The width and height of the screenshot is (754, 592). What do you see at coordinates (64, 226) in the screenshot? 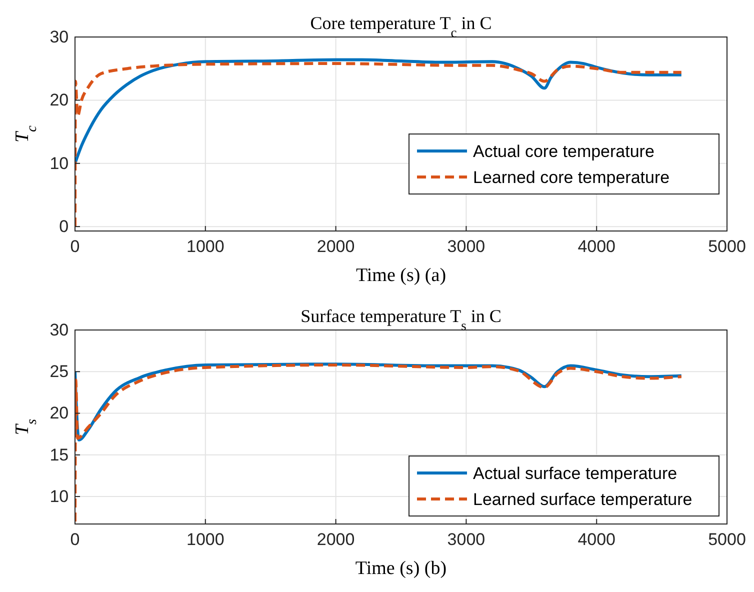
I see `y-tick-label: 0` at bounding box center [64, 226].